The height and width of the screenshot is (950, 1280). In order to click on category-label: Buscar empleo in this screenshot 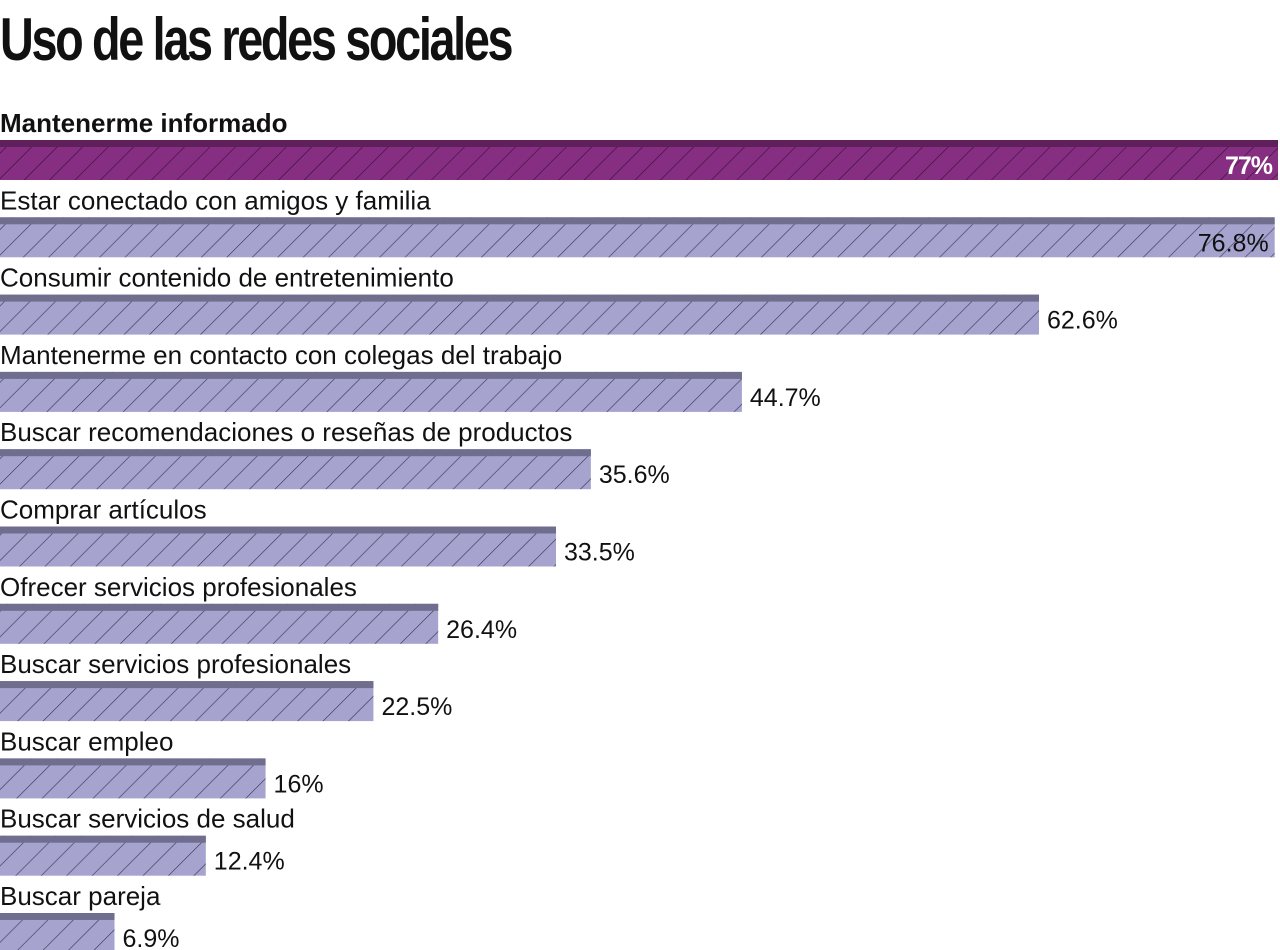, I will do `click(86, 741)`.